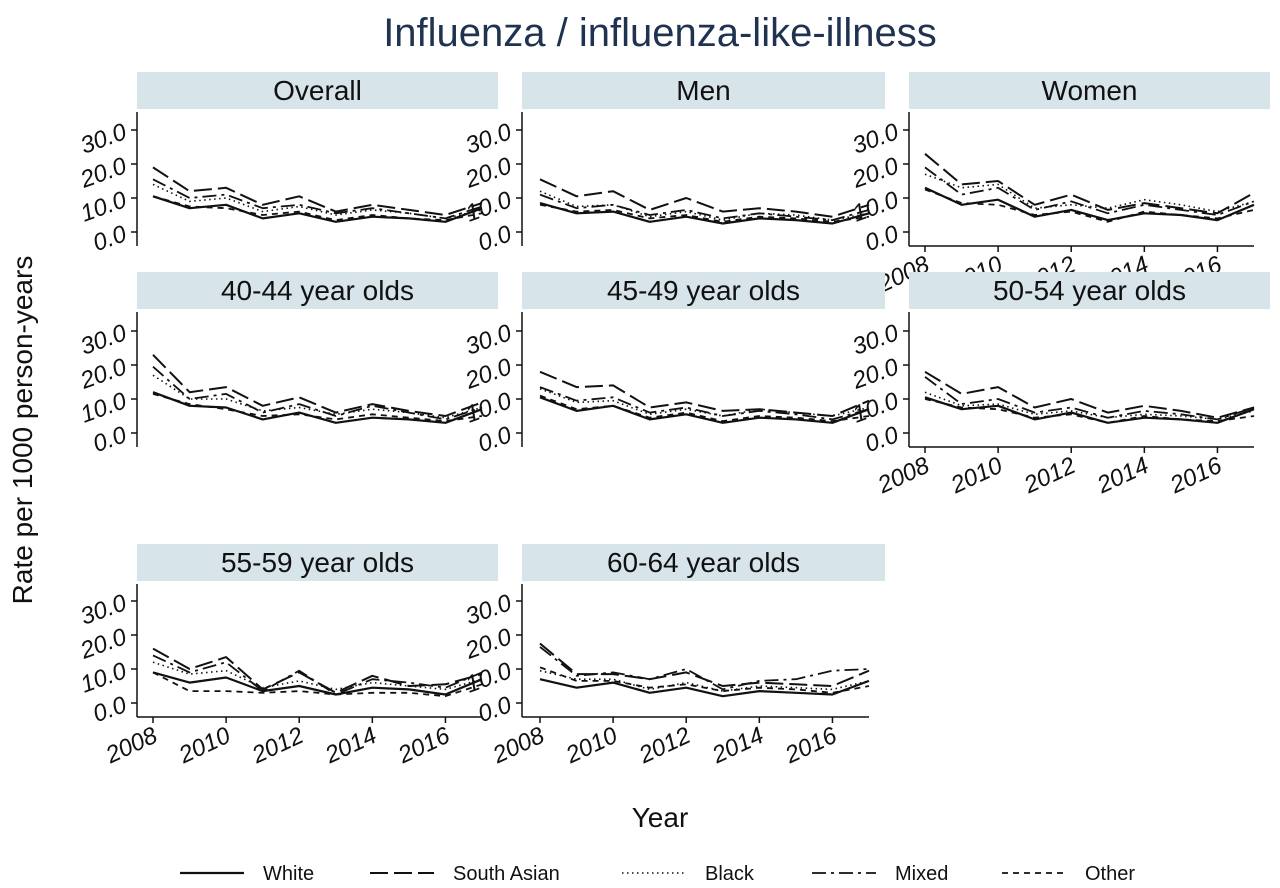 The height and width of the screenshot is (888, 1280). I want to click on panel-title: Overall, so click(317, 90).